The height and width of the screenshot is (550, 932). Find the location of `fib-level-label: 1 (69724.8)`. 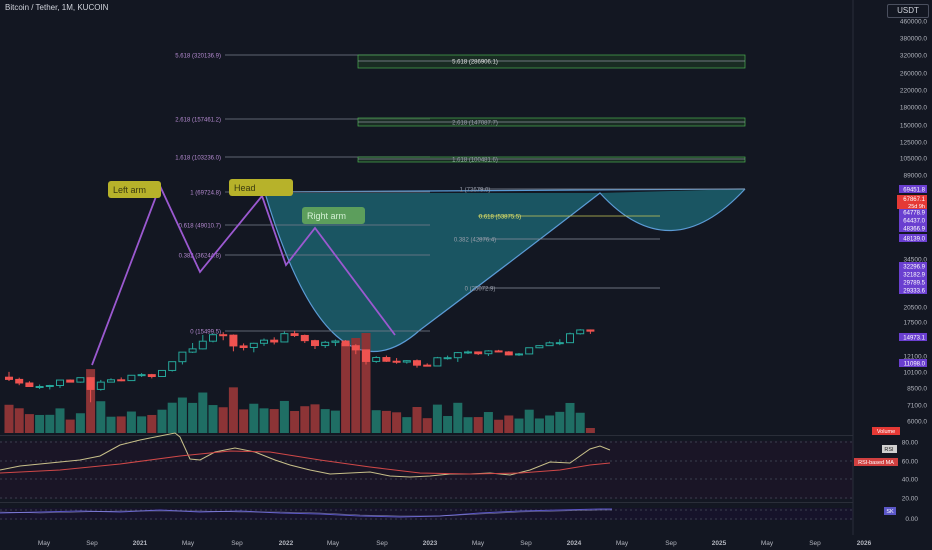

fib-level-label: 1 (69724.8) is located at coordinates (205, 194).